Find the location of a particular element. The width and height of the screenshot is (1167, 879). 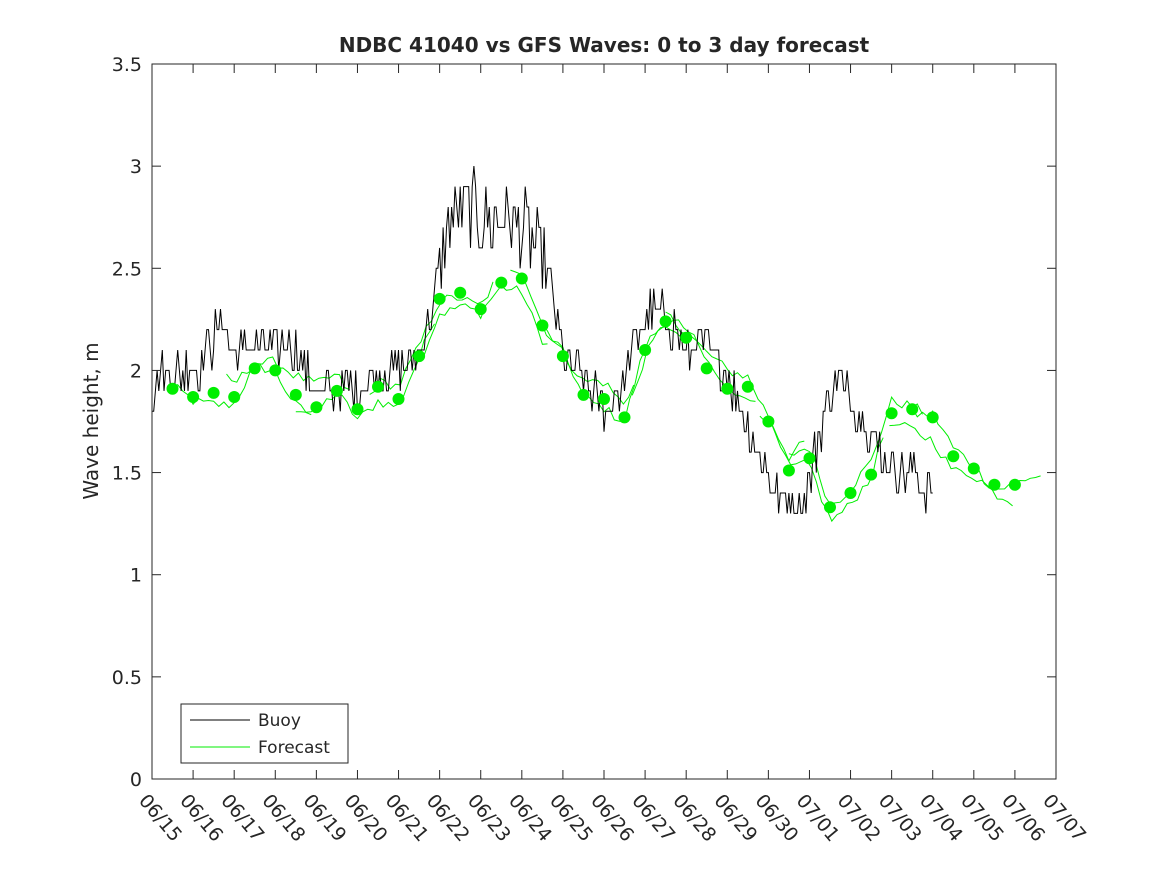

y-tick-label: 1.5 is located at coordinates (127, 474).